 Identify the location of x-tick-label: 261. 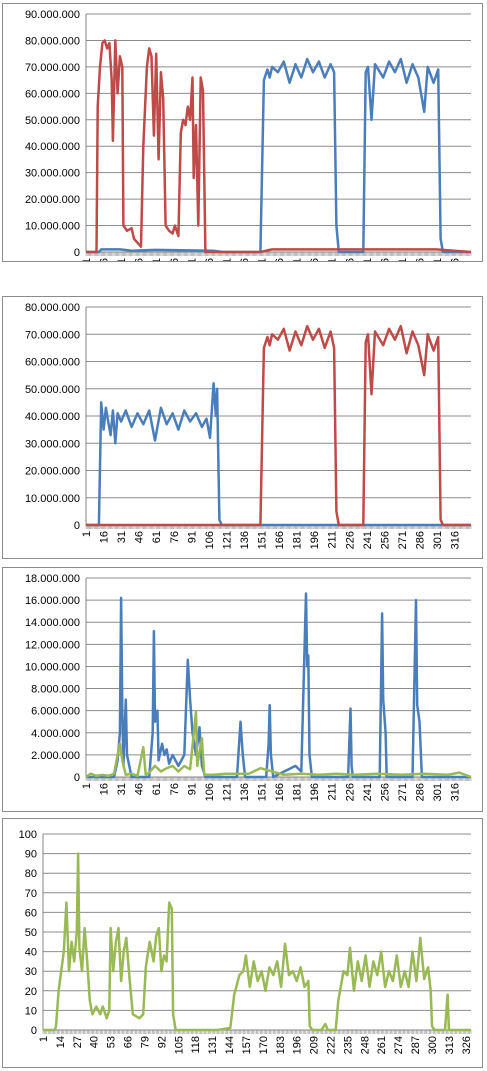
(382, 1045).